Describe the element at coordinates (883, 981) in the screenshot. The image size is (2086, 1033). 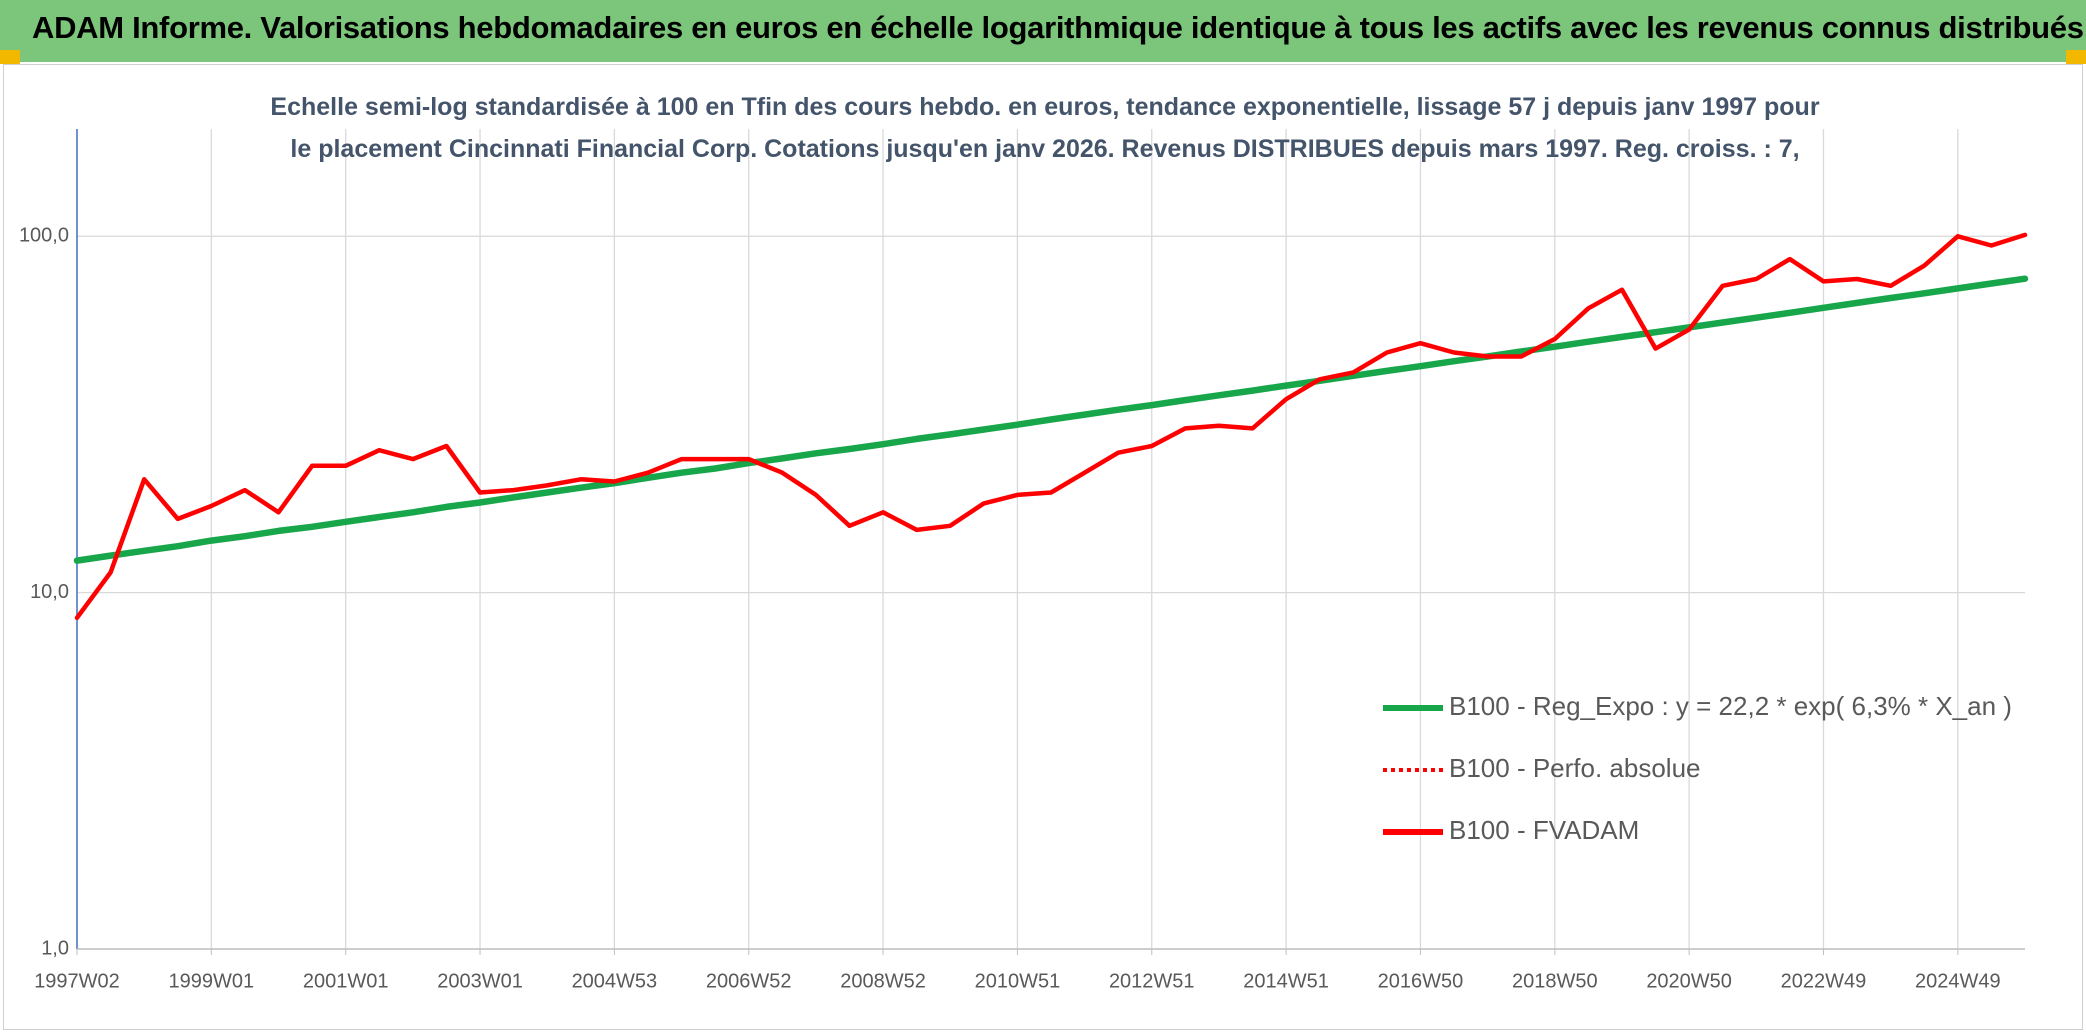
I see `x-tick-label: 2008W52` at that location.